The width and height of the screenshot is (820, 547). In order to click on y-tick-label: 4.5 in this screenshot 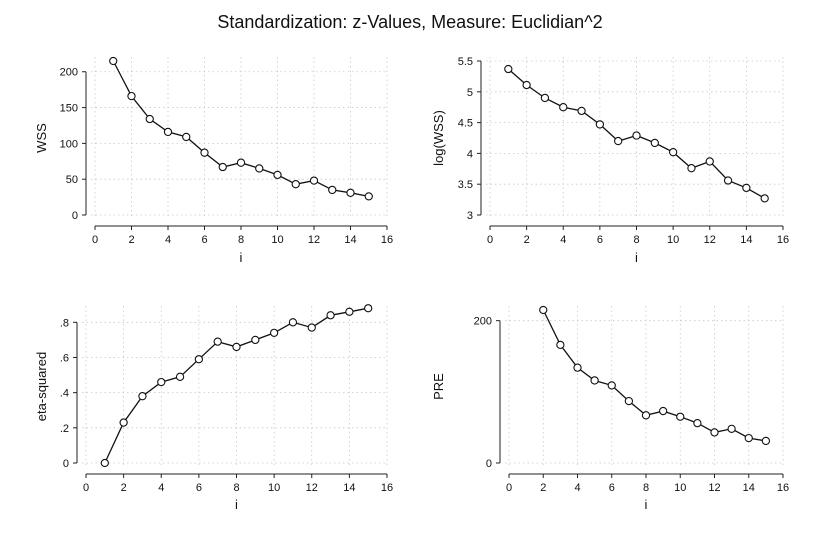, I will do `click(465, 124)`.